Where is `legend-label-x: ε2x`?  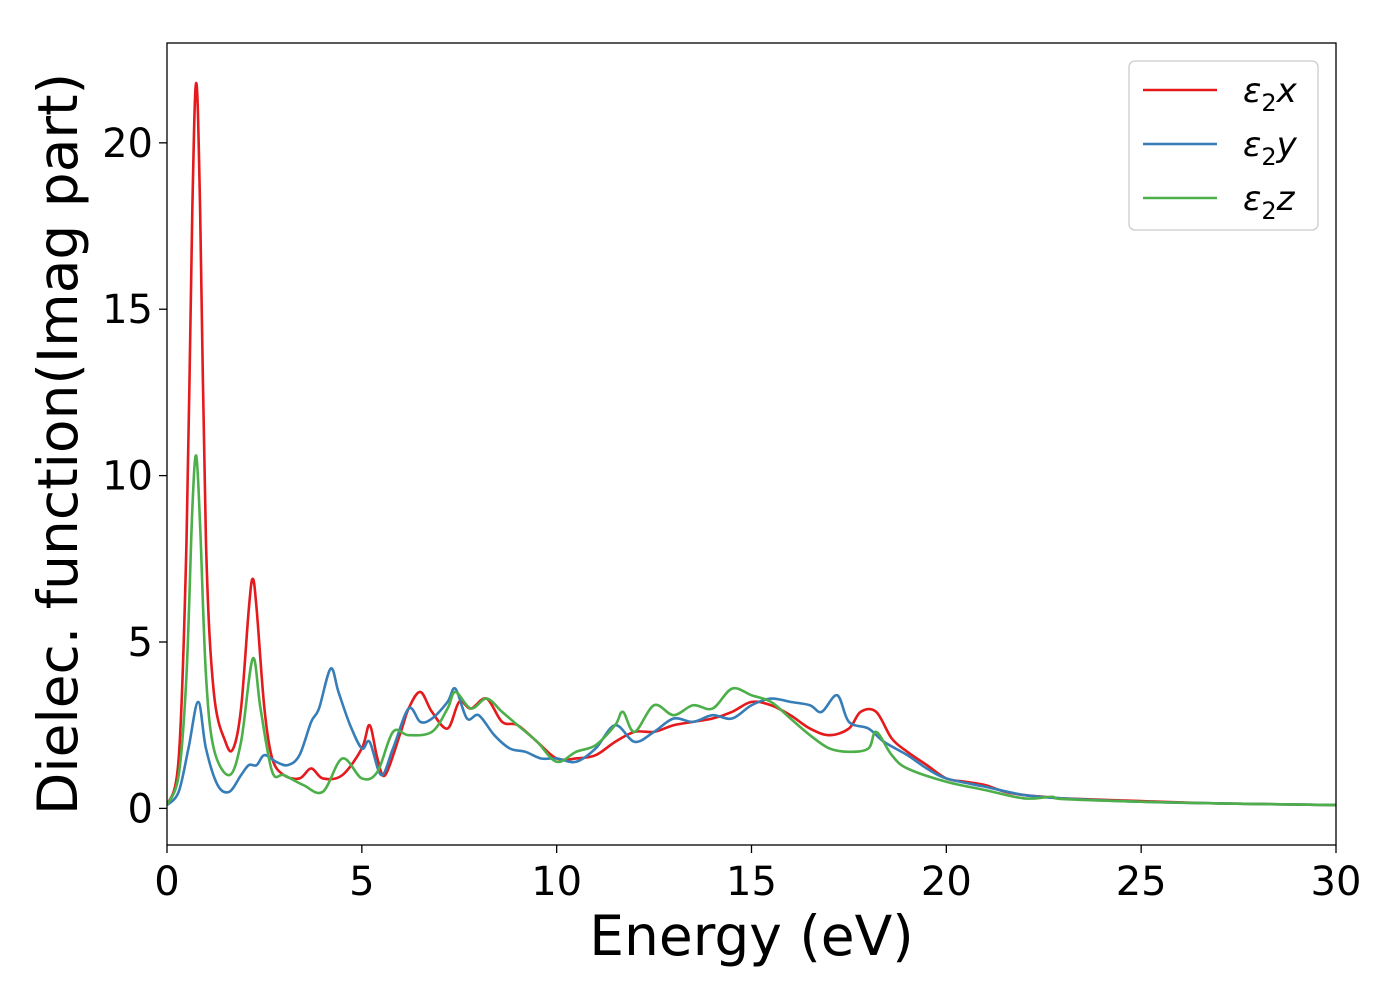 legend-label-x: ε2x is located at coordinates (1270, 94).